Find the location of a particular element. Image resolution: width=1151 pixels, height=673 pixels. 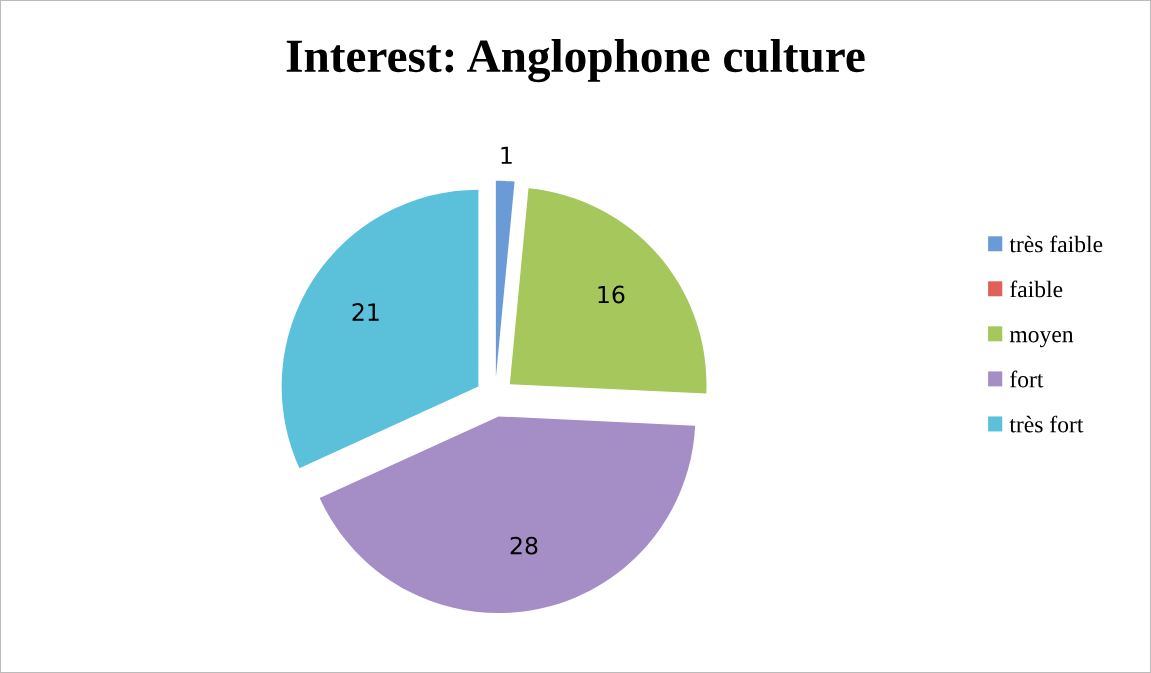

chart-title: Interest: Anglophone culture is located at coordinates (575, 60).